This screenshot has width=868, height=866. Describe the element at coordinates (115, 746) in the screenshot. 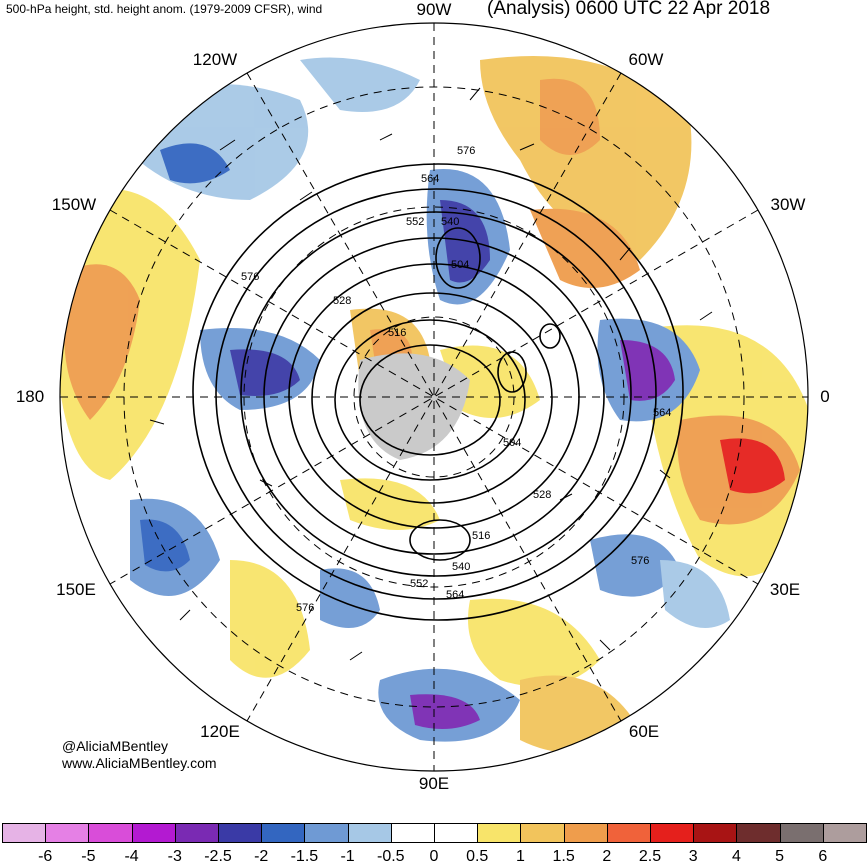

I see `credit-handle: @AliciaMBentley` at that location.